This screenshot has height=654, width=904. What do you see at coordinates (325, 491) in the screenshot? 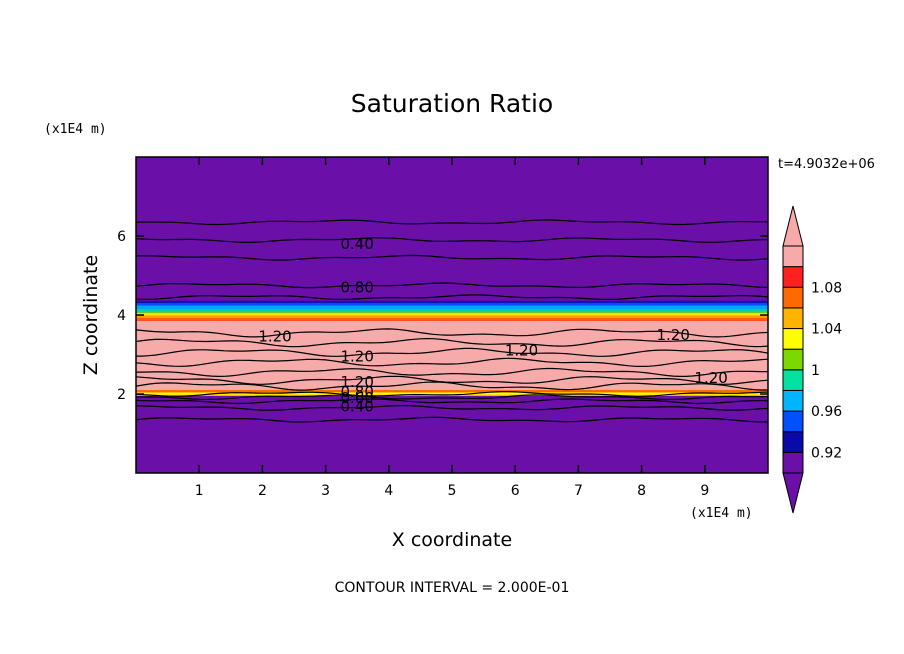
I see `x-tick-label-3: 3` at bounding box center [325, 491].